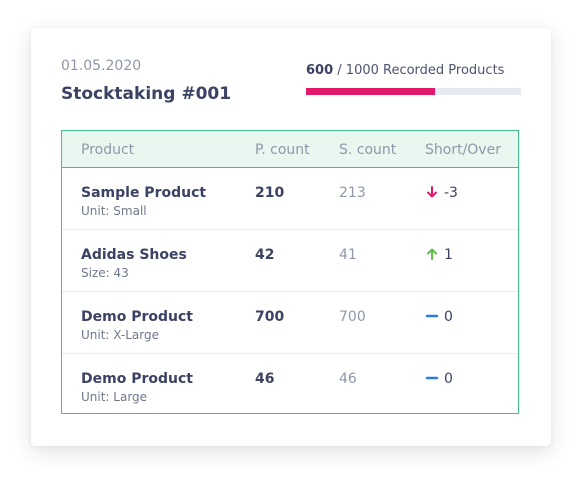 This screenshot has height=480, width=582. Describe the element at coordinates (108, 150) in the screenshot. I see `column-header-product: Product` at that location.